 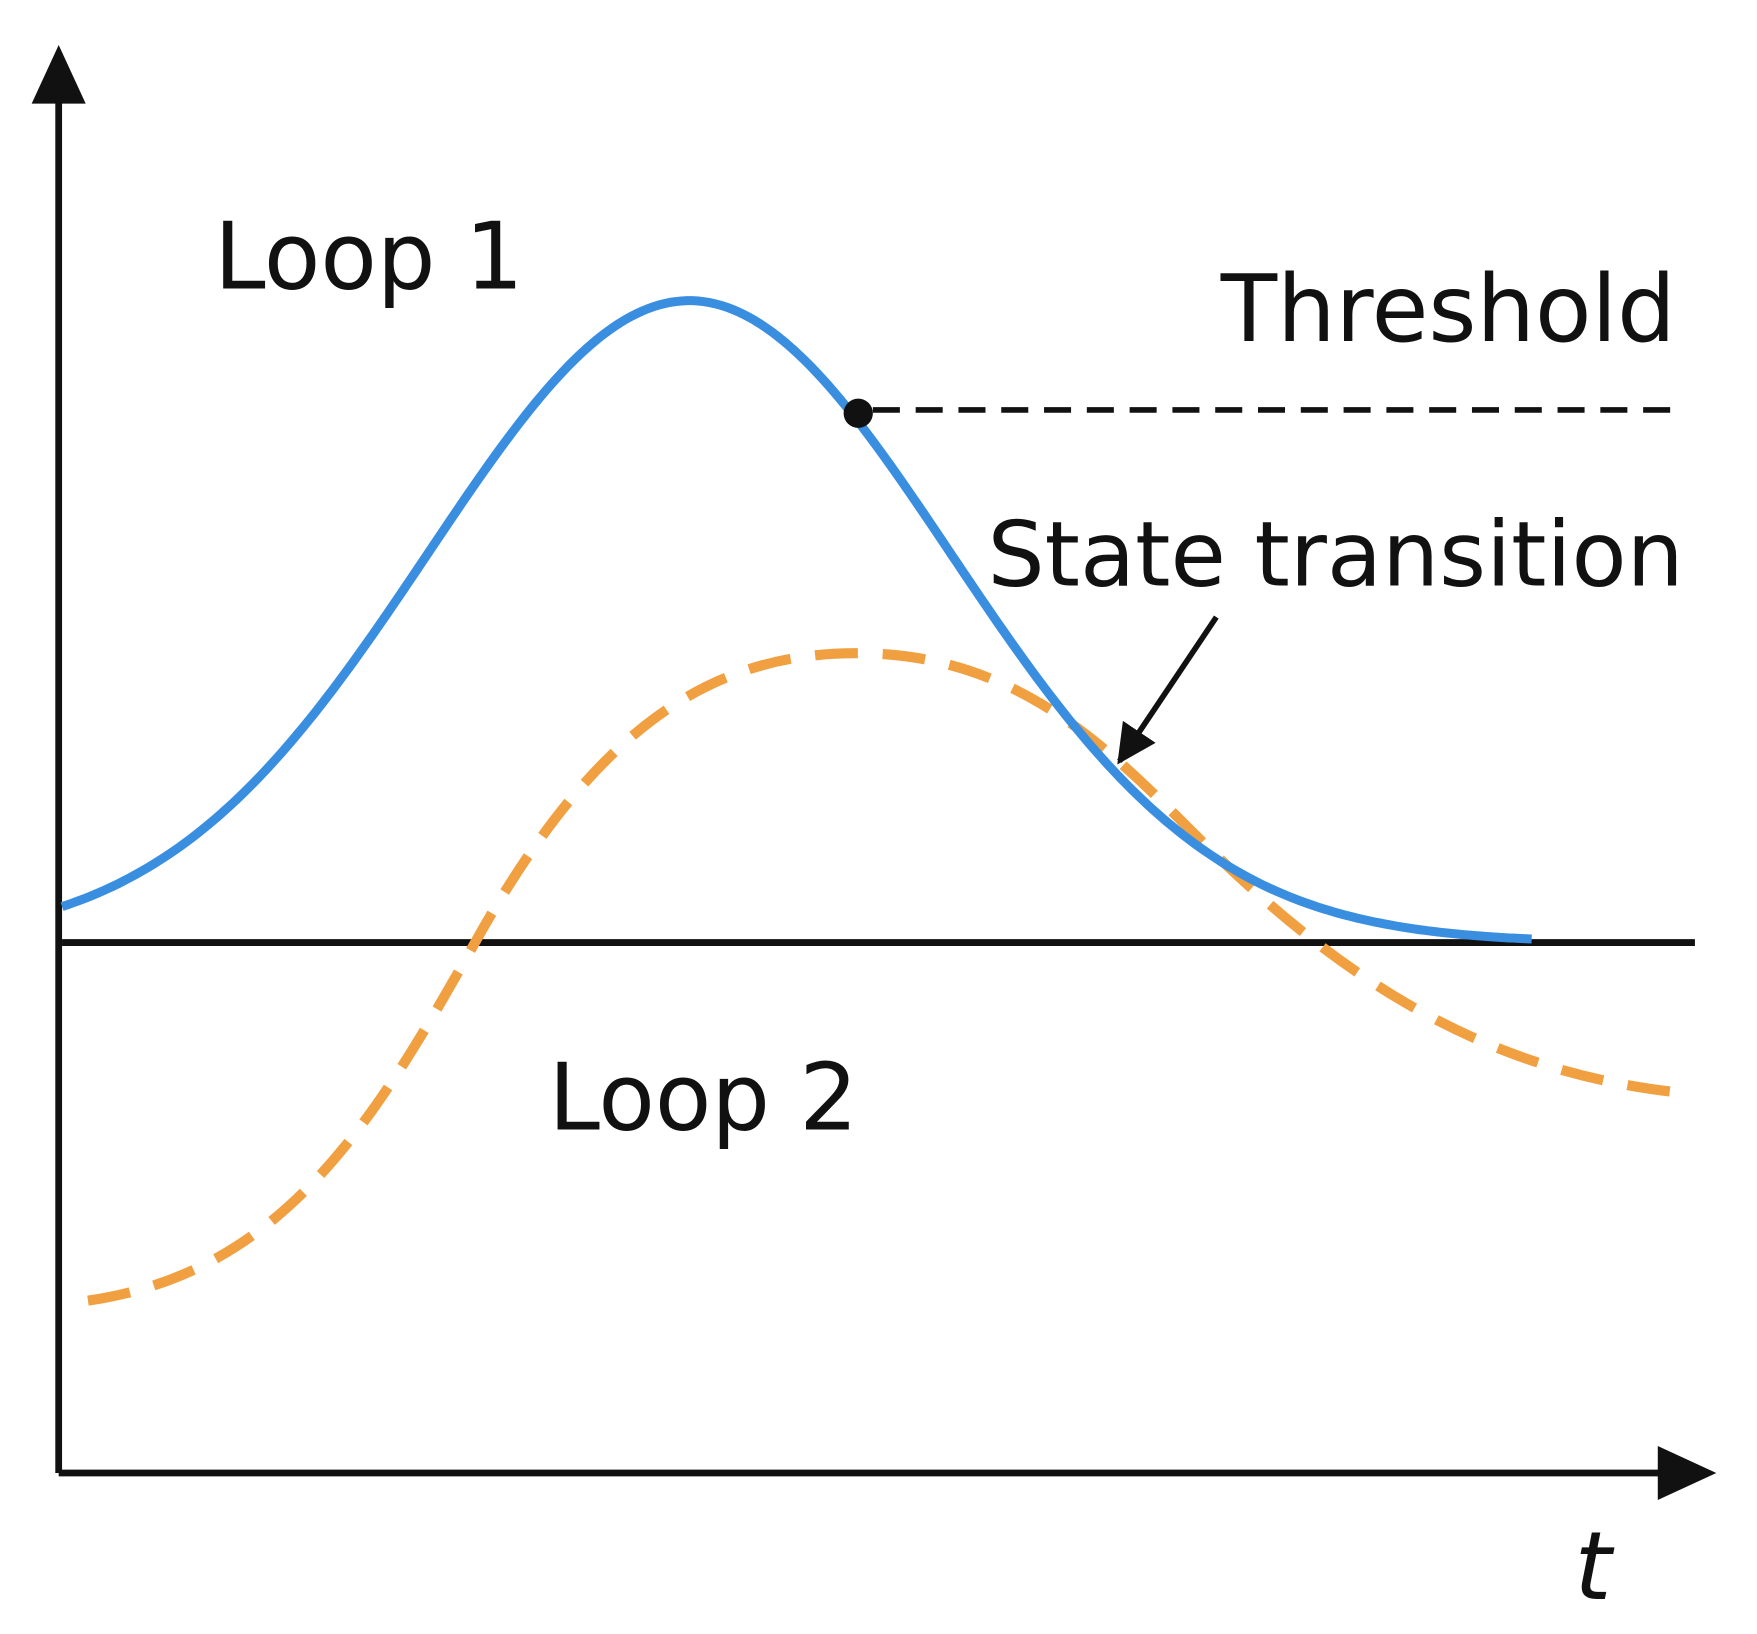 What do you see at coordinates (704, 1097) in the screenshot?
I see `loop2-label: Loop 2` at bounding box center [704, 1097].